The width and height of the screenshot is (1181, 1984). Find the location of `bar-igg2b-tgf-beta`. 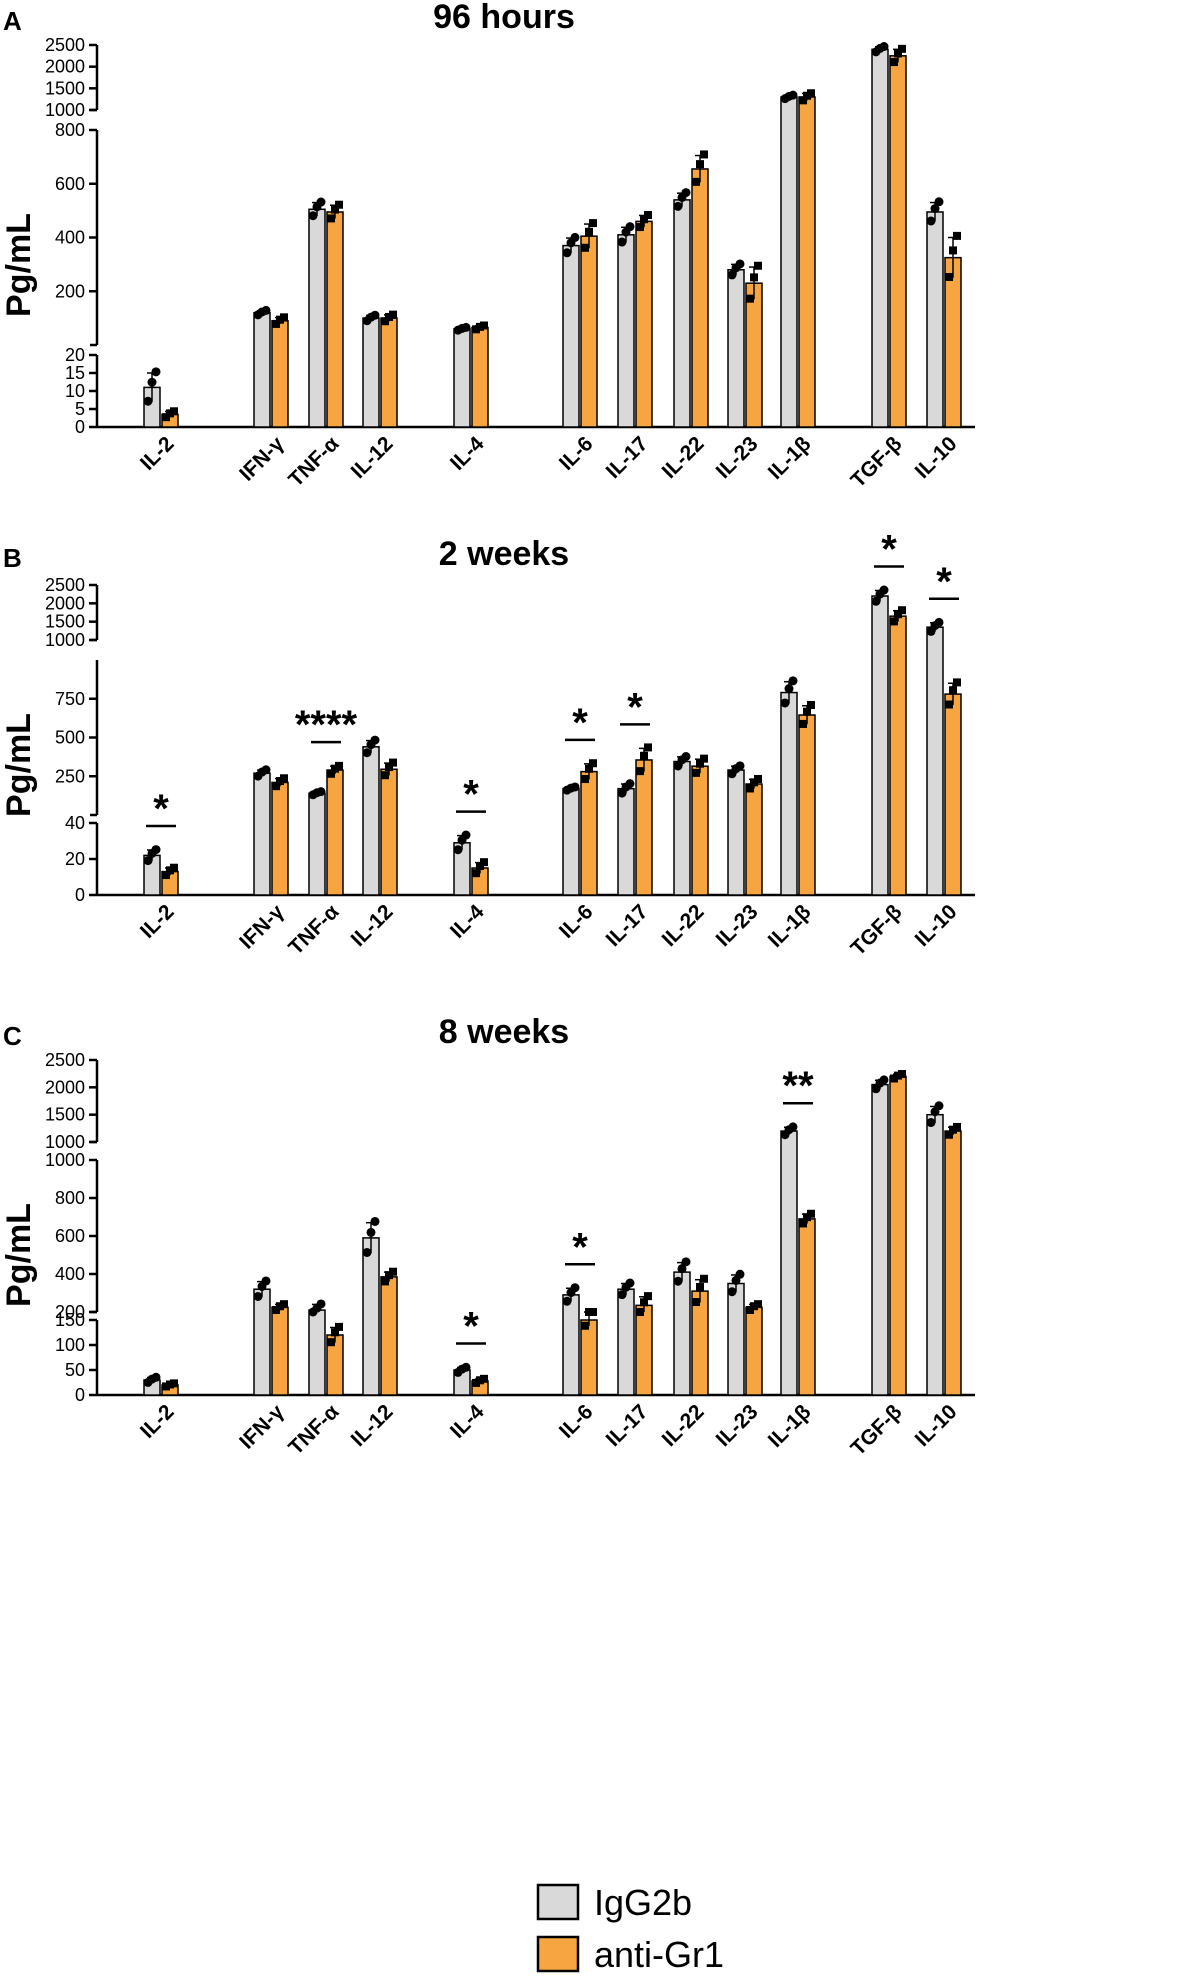

bar-igg2b-tgf-beta is located at coordinates (880, 1239).